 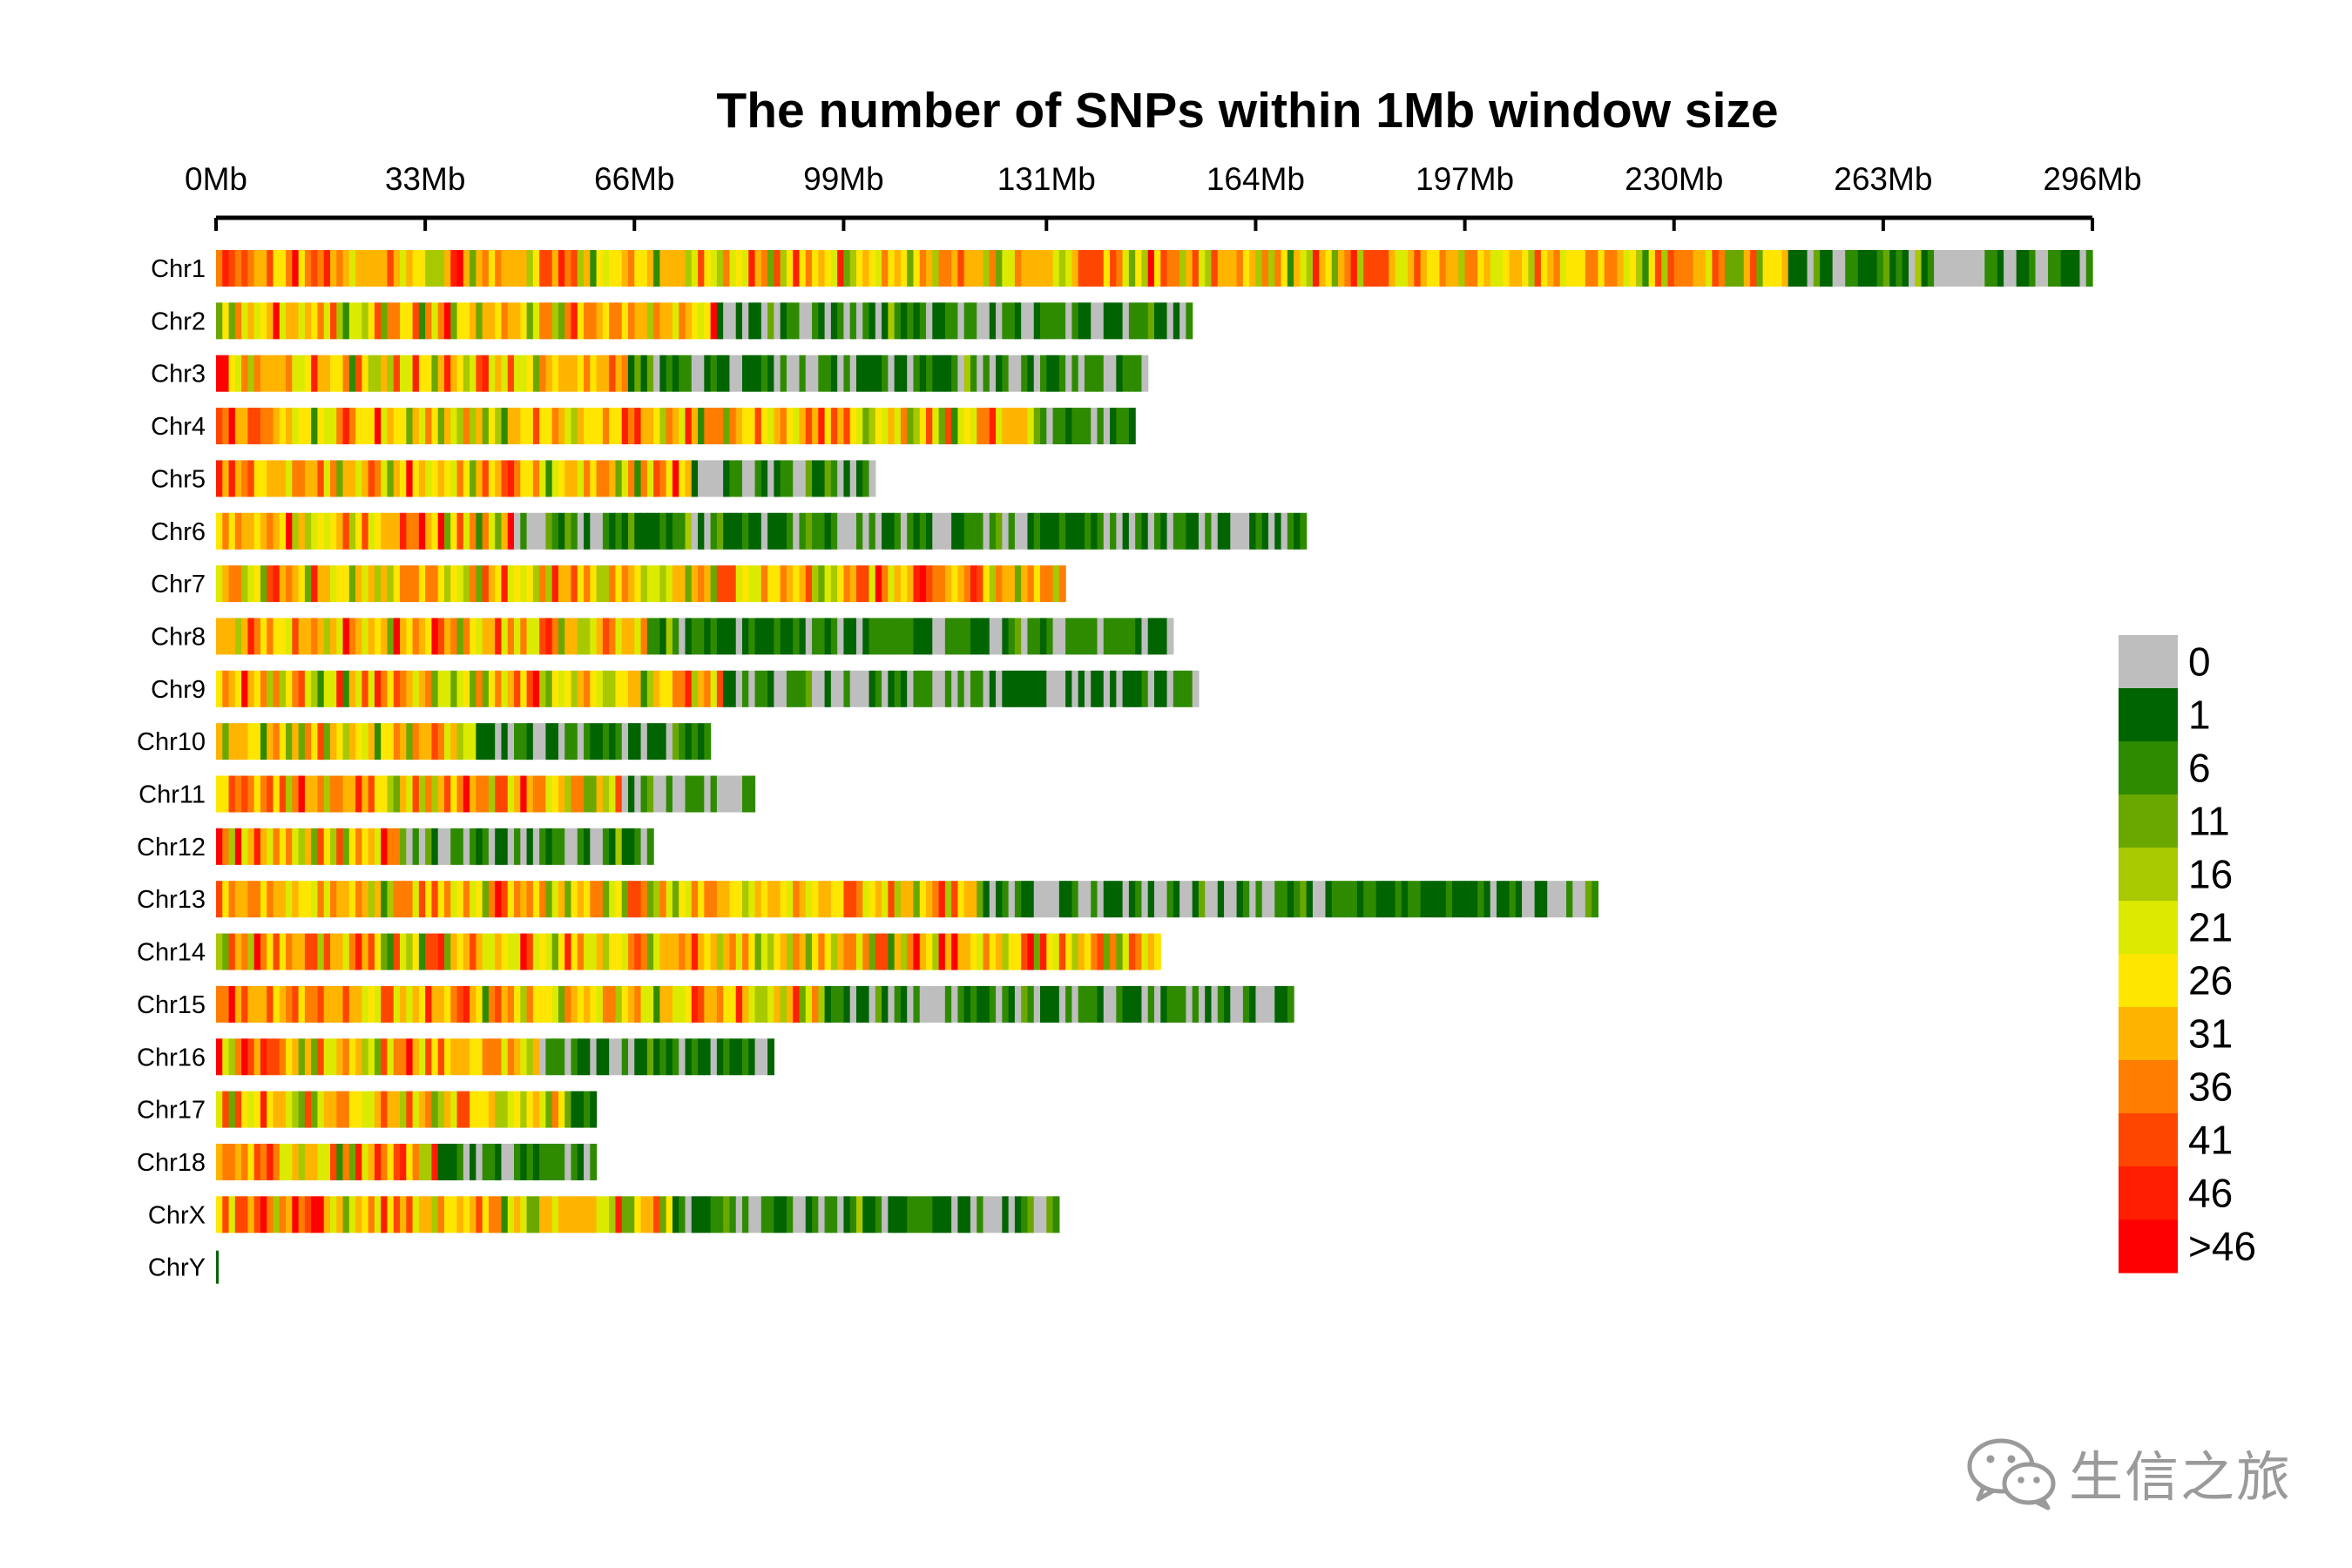 What do you see at coordinates (172, 1057) in the screenshot?
I see `chromosome-label: Chr16` at bounding box center [172, 1057].